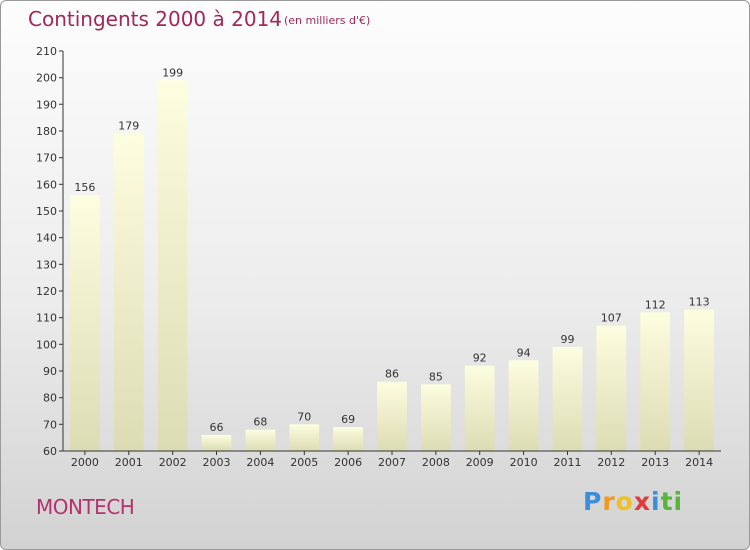 The height and width of the screenshot is (550, 750). What do you see at coordinates (480, 462) in the screenshot?
I see `x-tick-label: 2009` at bounding box center [480, 462].